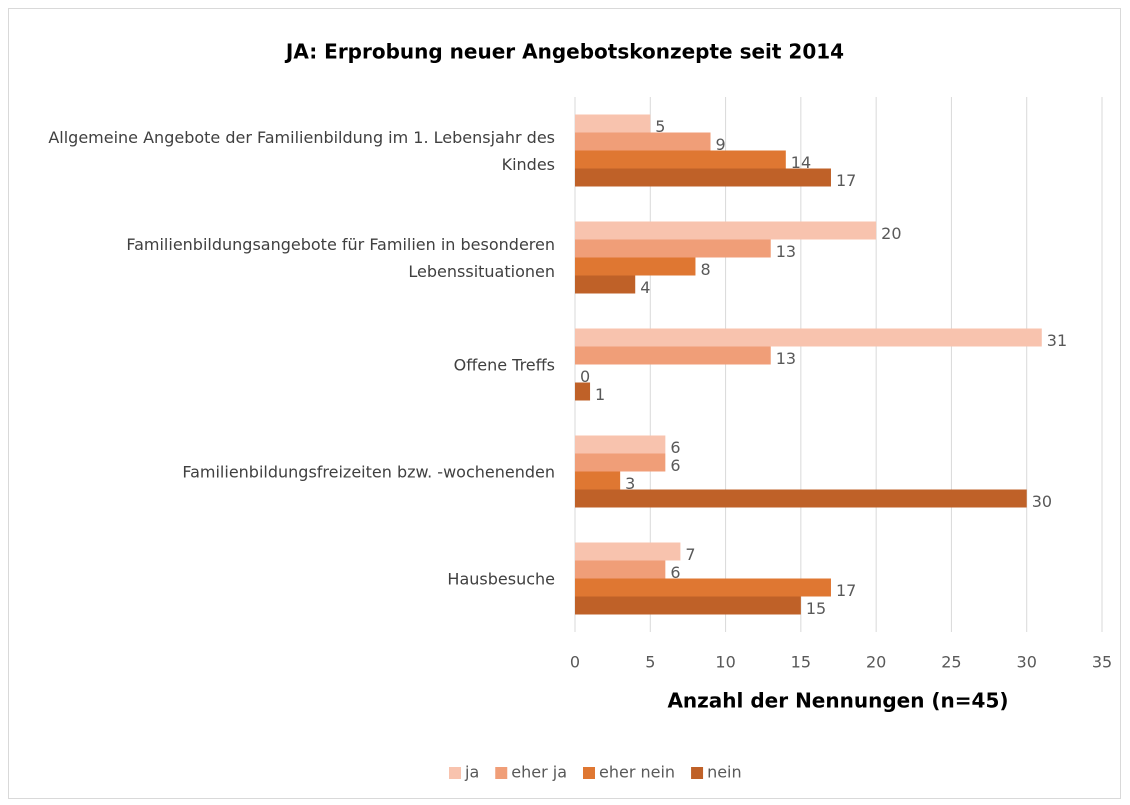 This screenshot has height=805, width=1130. I want to click on x-tick-label: 0, so click(575, 662).